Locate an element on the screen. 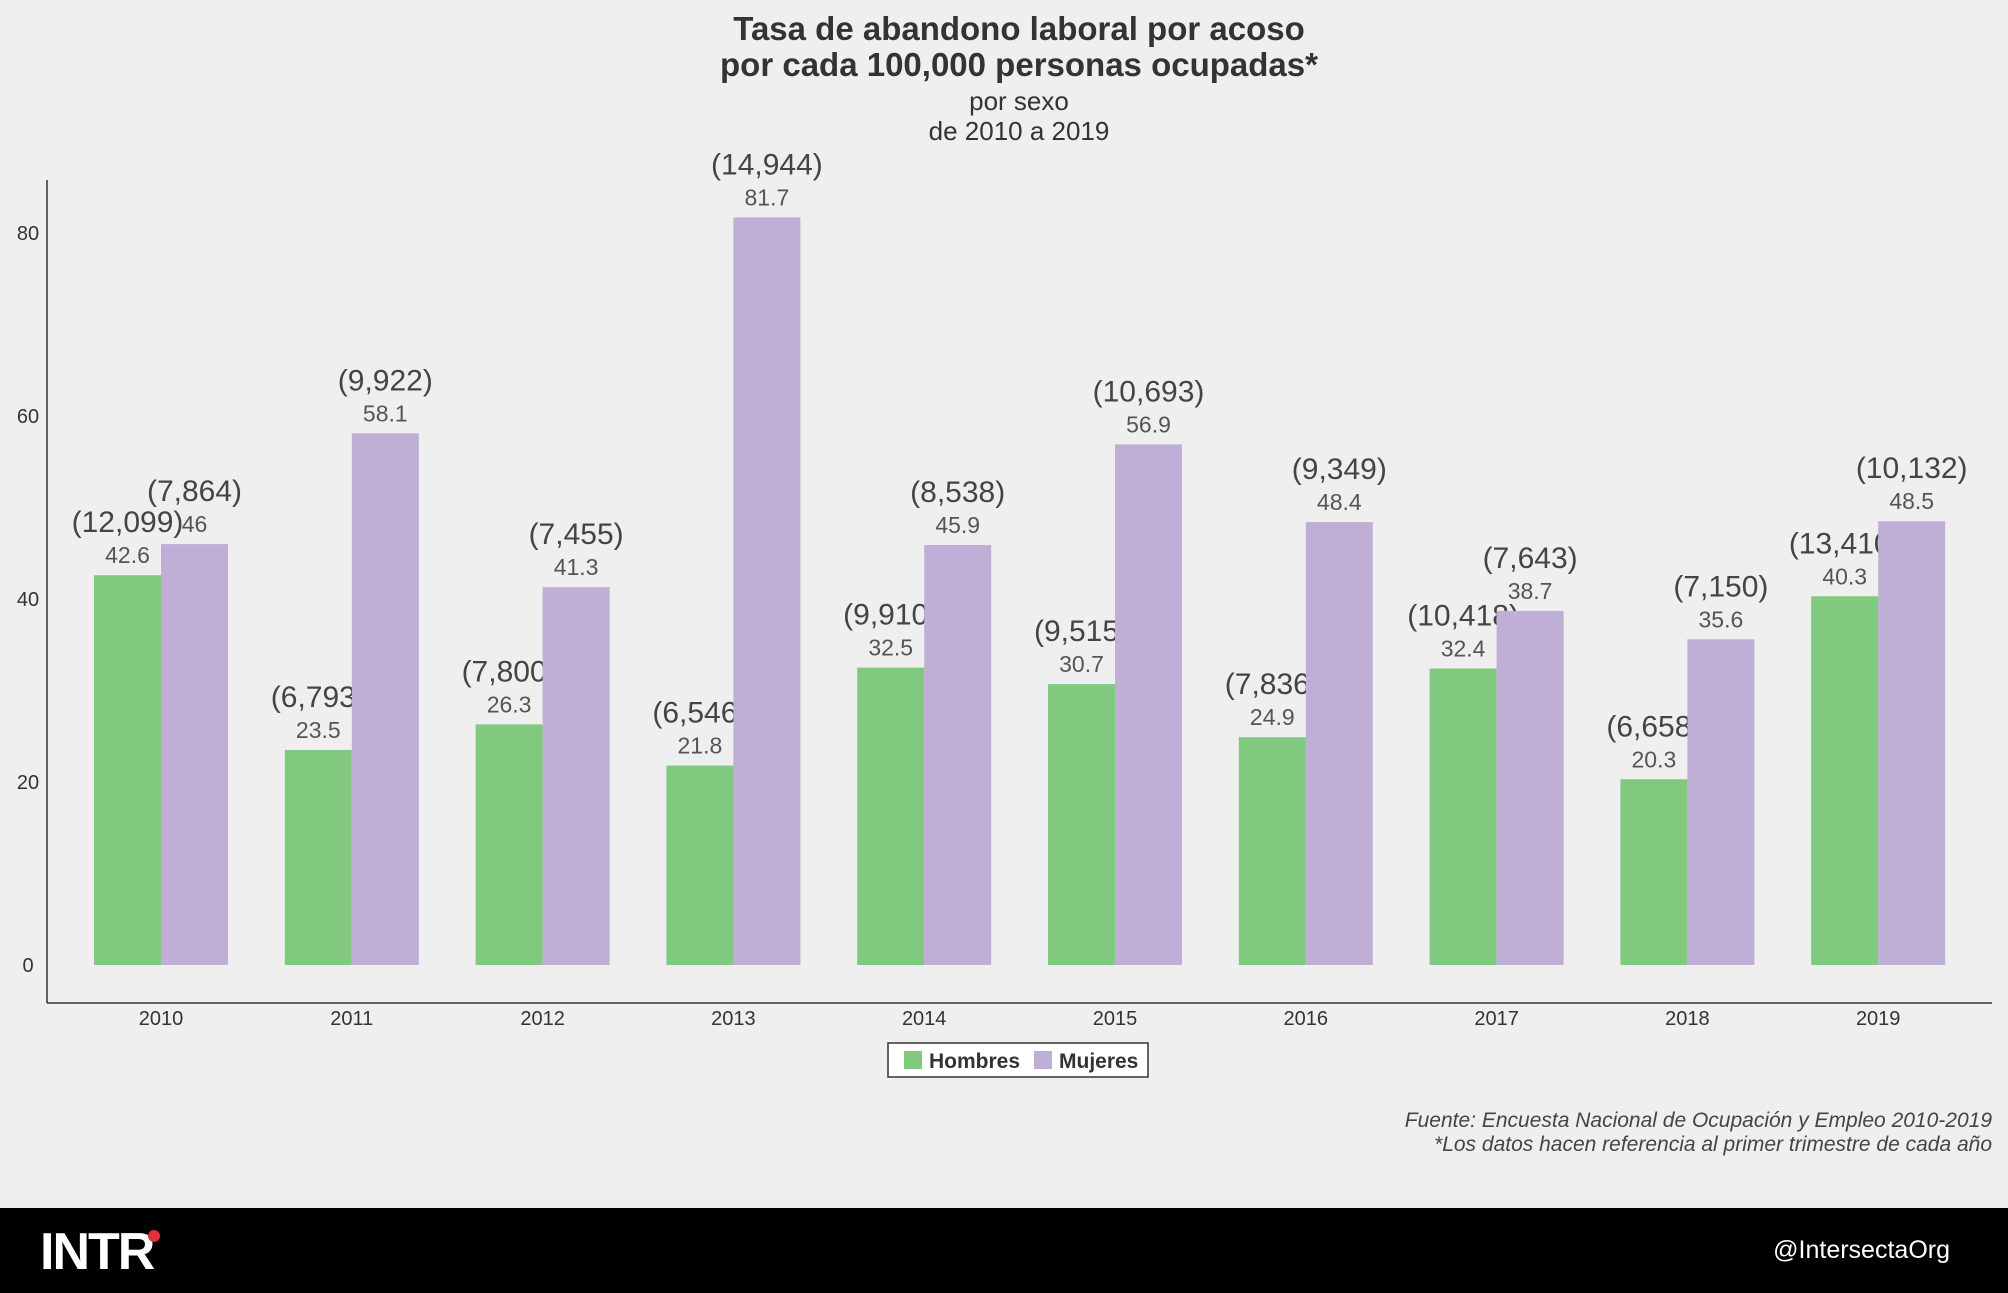  legend-box is located at coordinates (1018, 1060).